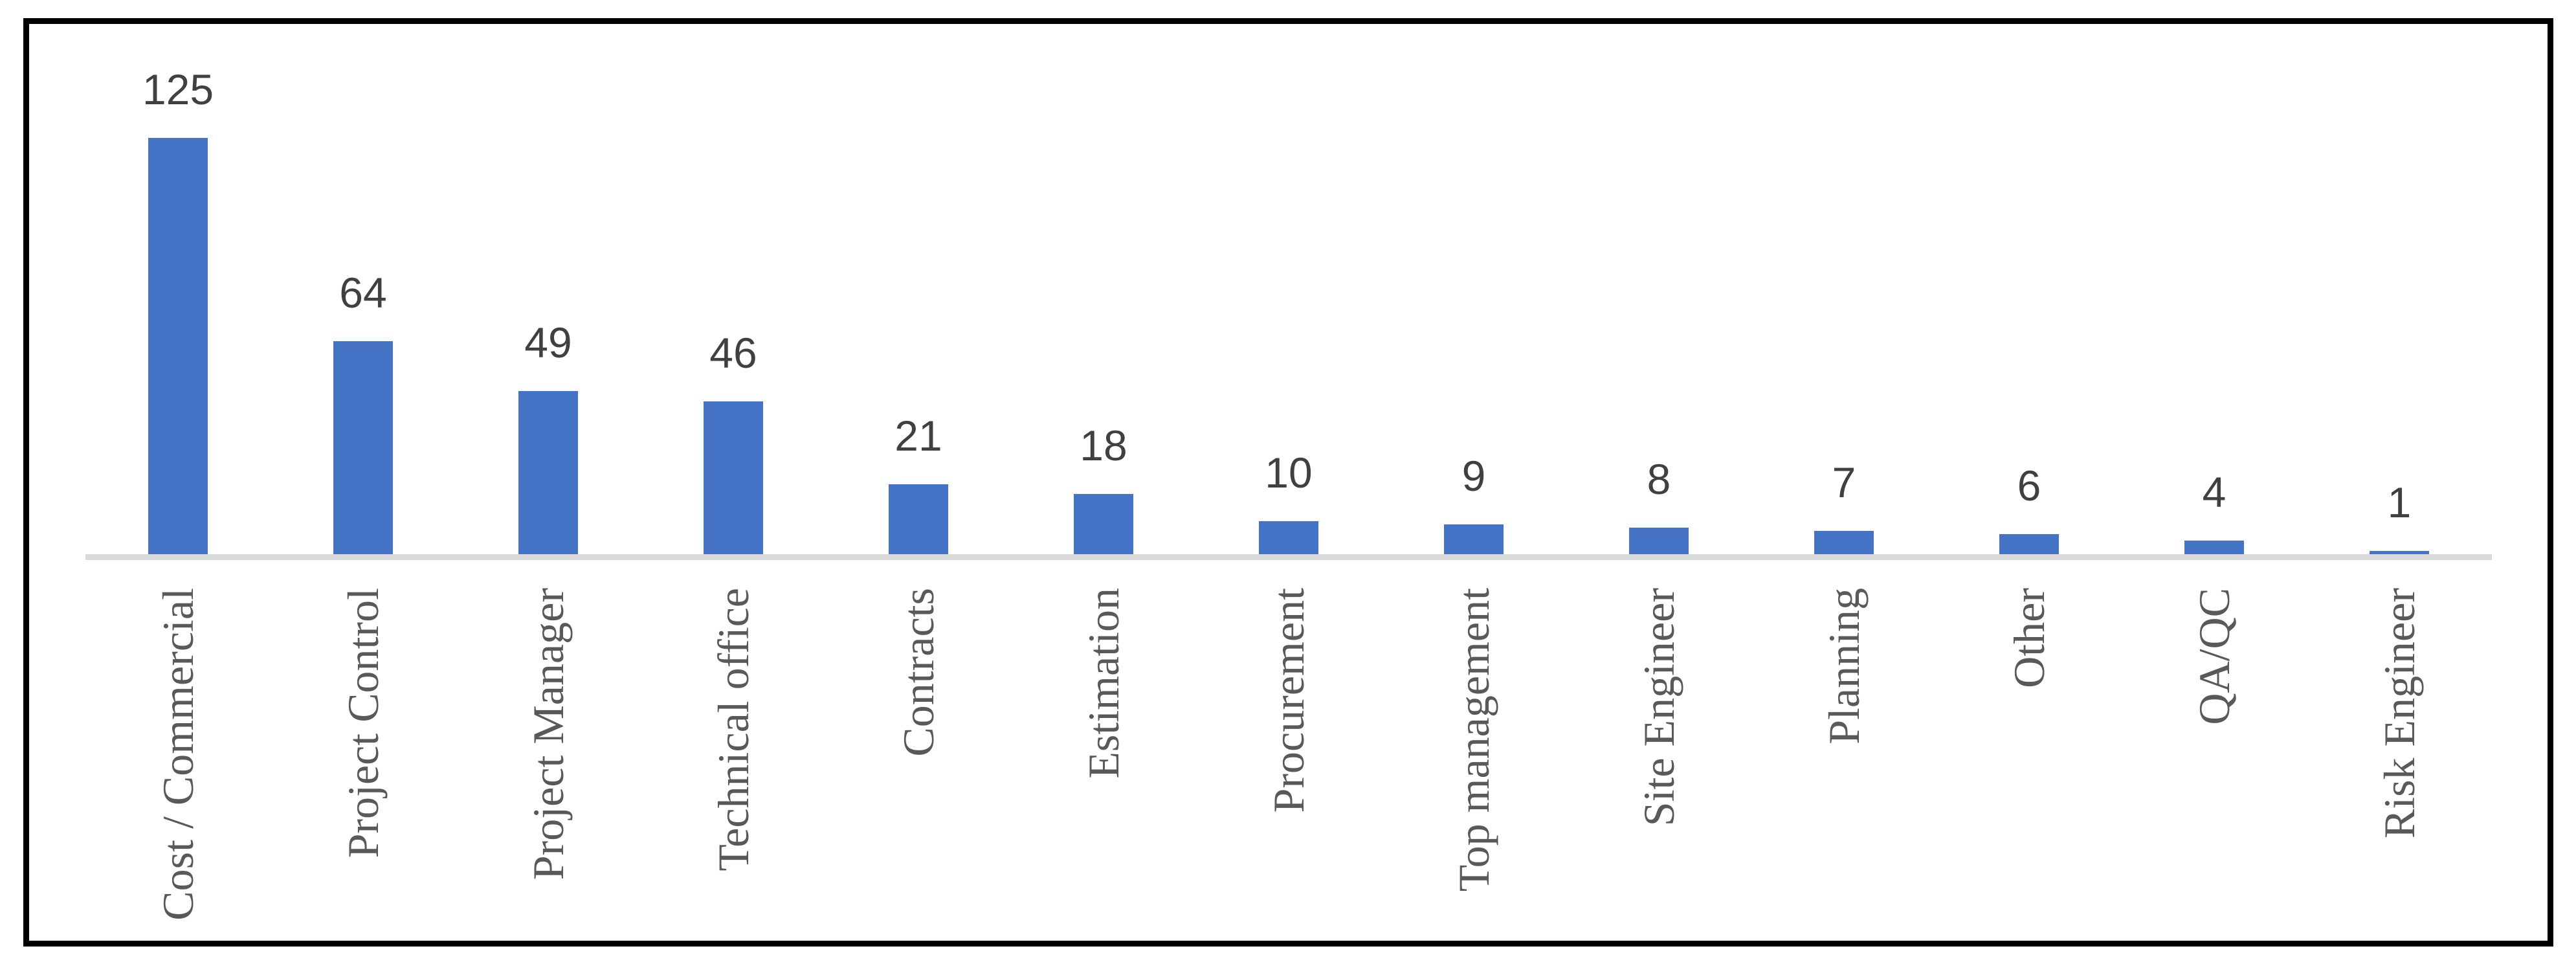  What do you see at coordinates (1844, 482) in the screenshot?
I see `bar-value-label: 7` at bounding box center [1844, 482].